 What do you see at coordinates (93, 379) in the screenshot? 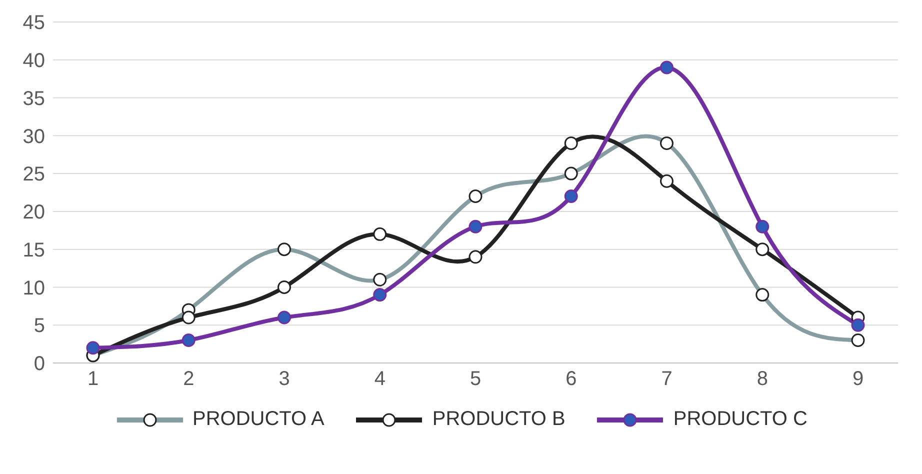
I see `x-tick-label: 1` at bounding box center [93, 379].